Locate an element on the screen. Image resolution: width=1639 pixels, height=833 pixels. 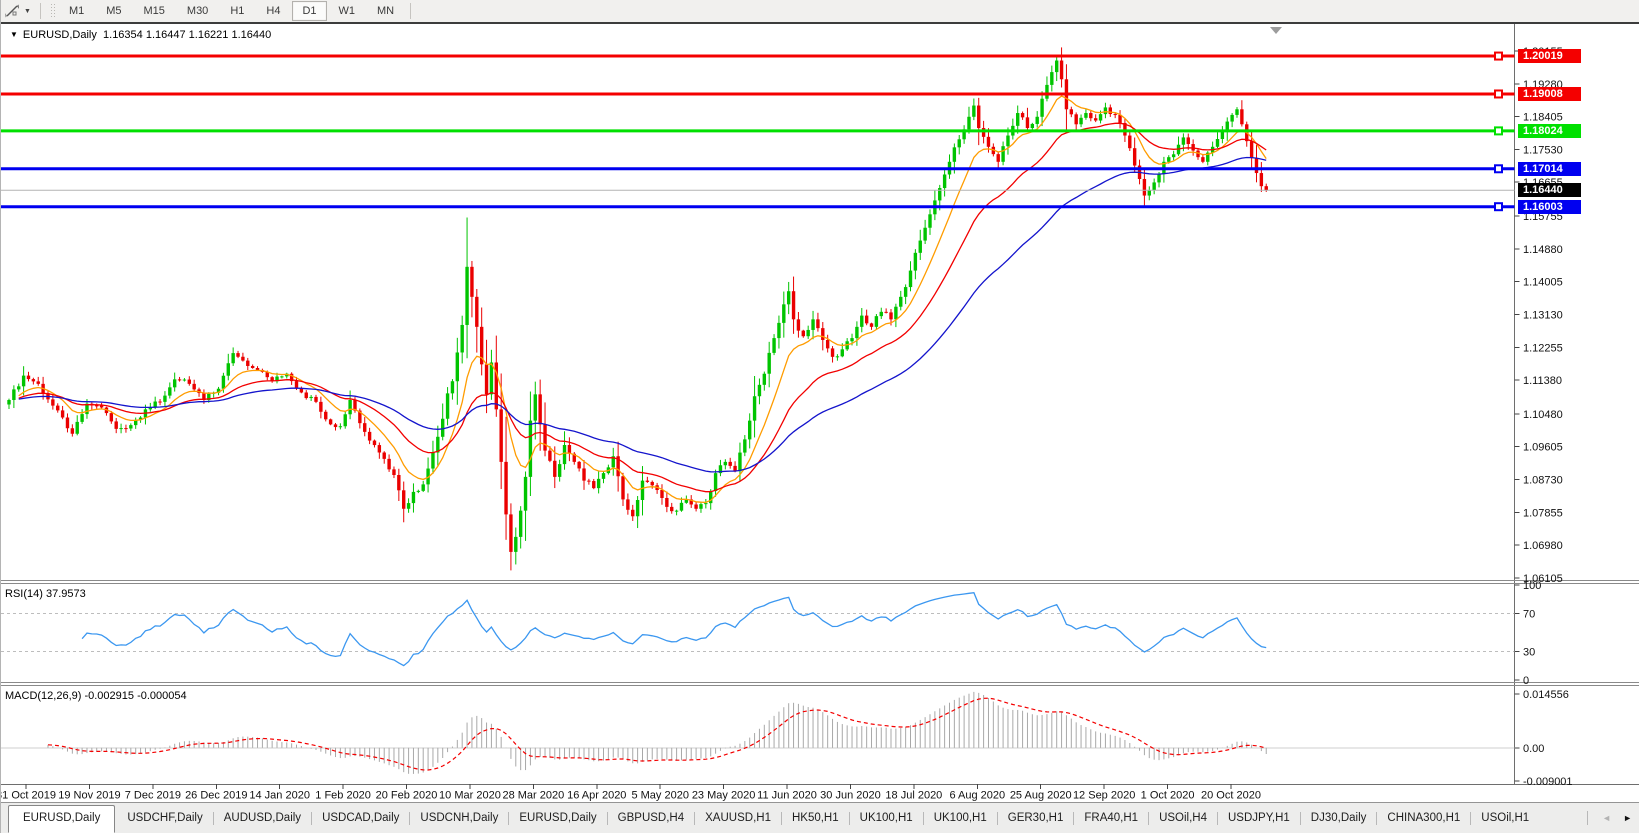
one-click-trading-arrow-icon: ▼ is located at coordinates (14, 34).